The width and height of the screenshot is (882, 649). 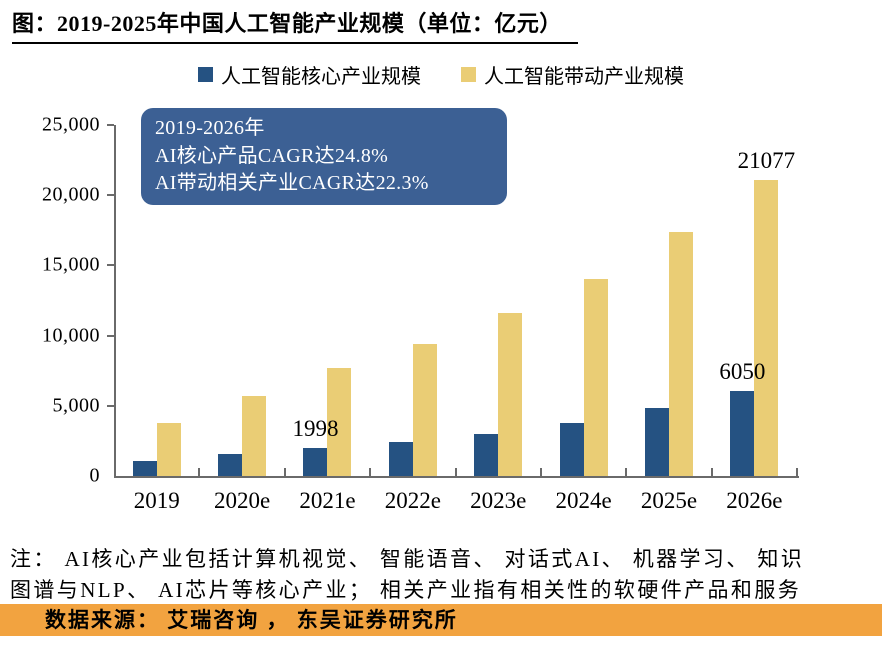 I want to click on bar-core-2022e, so click(x=400, y=459).